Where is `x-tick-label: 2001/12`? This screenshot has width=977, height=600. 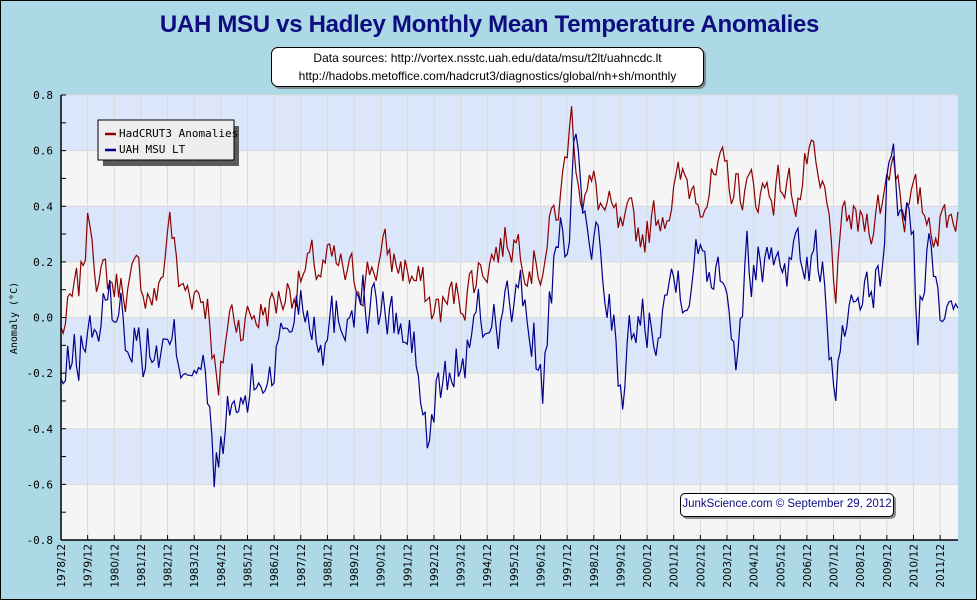 x-tick-label: 2001/12 is located at coordinates (675, 566).